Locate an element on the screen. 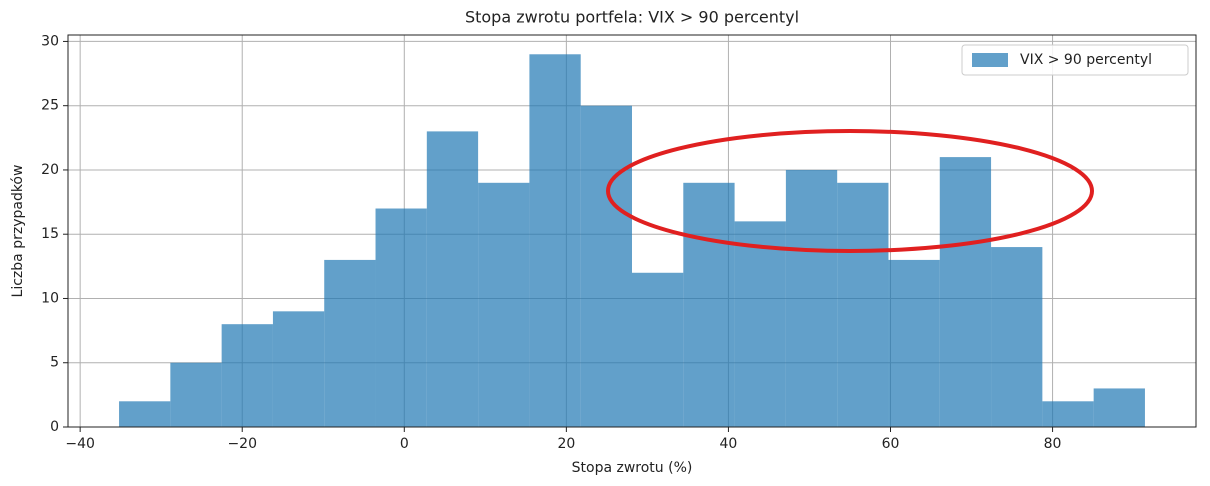  legend-label: VIX > 90 percentyl is located at coordinates (1086, 60).